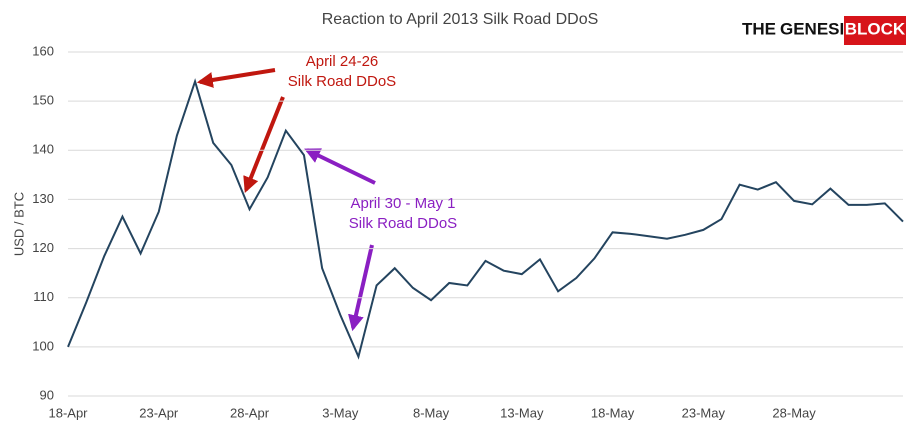 The width and height of the screenshot is (919, 435). What do you see at coordinates (43, 345) in the screenshot?
I see `y-tick-label: 100` at bounding box center [43, 345].